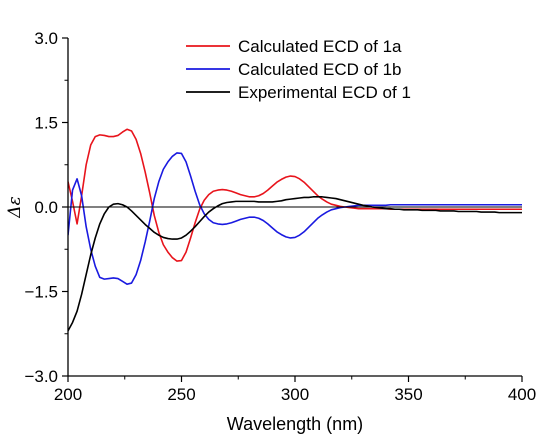 Image resolution: width=550 pixels, height=448 pixels. What do you see at coordinates (41, 376) in the screenshot?
I see `y-tick-label: −3.0` at bounding box center [41, 376].